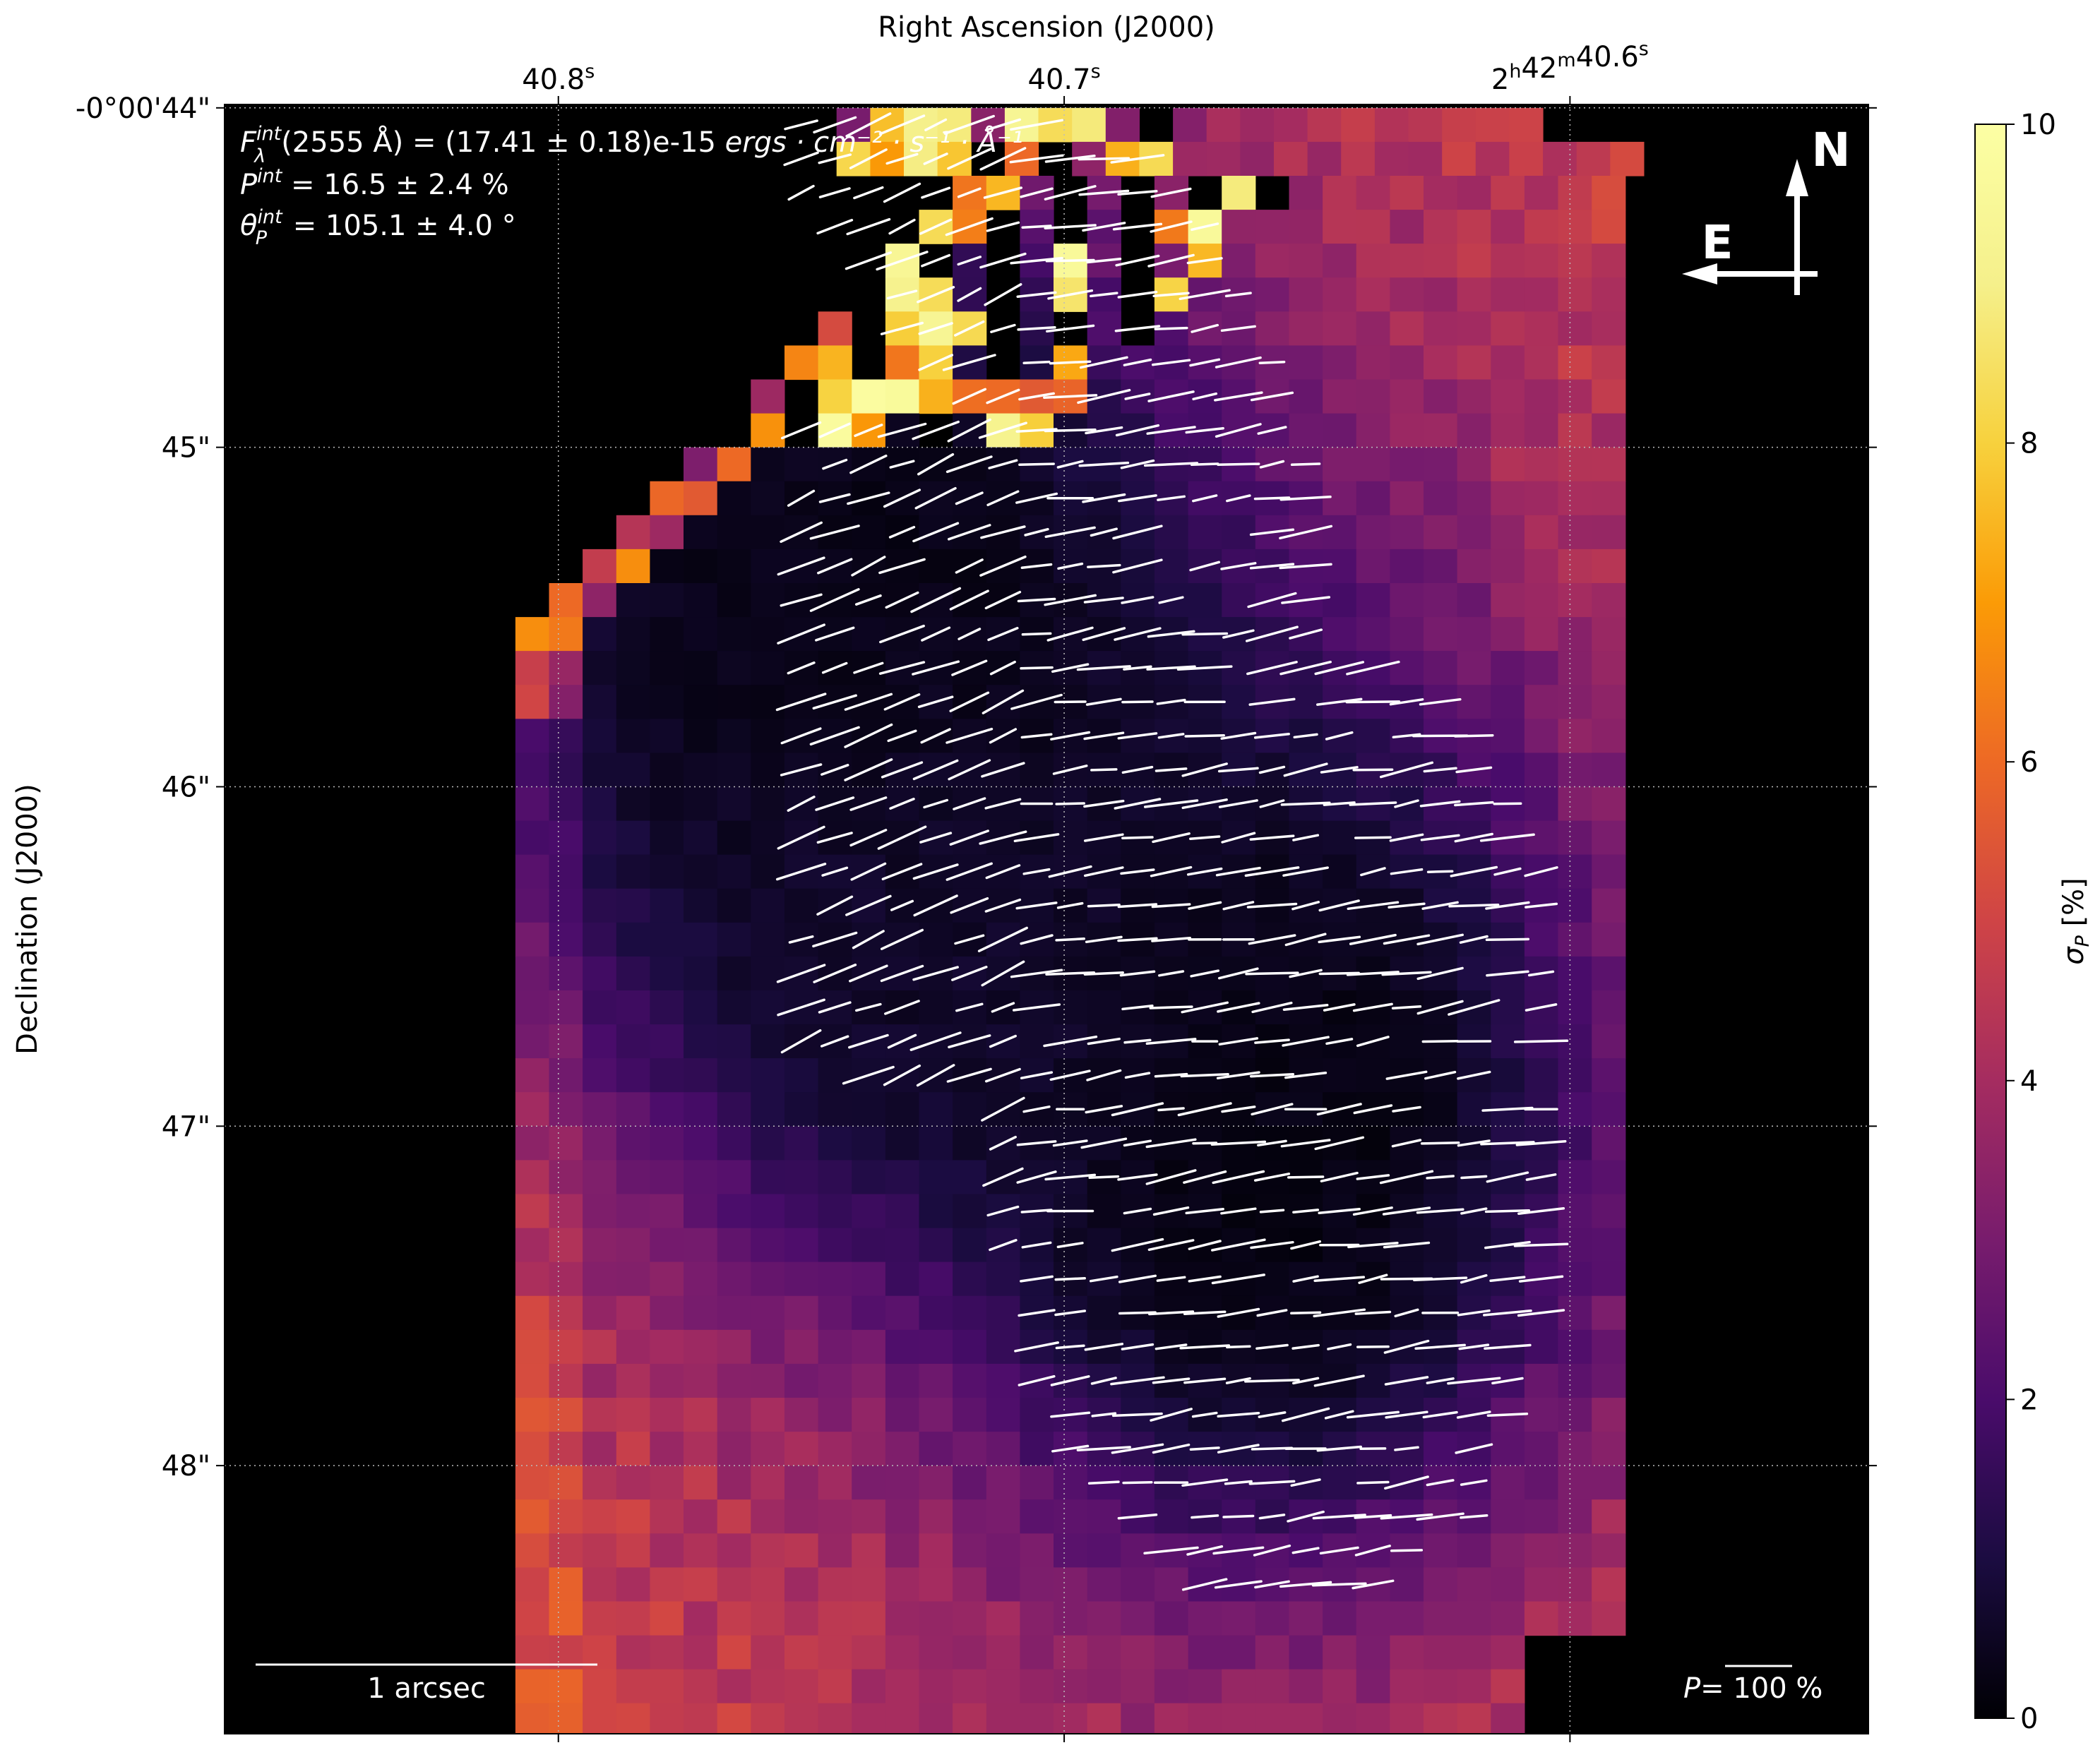 The width and height of the screenshot is (2100, 1750). Describe the element at coordinates (1096, 72) in the screenshot. I see `x-tick-label-sup: s` at that location.